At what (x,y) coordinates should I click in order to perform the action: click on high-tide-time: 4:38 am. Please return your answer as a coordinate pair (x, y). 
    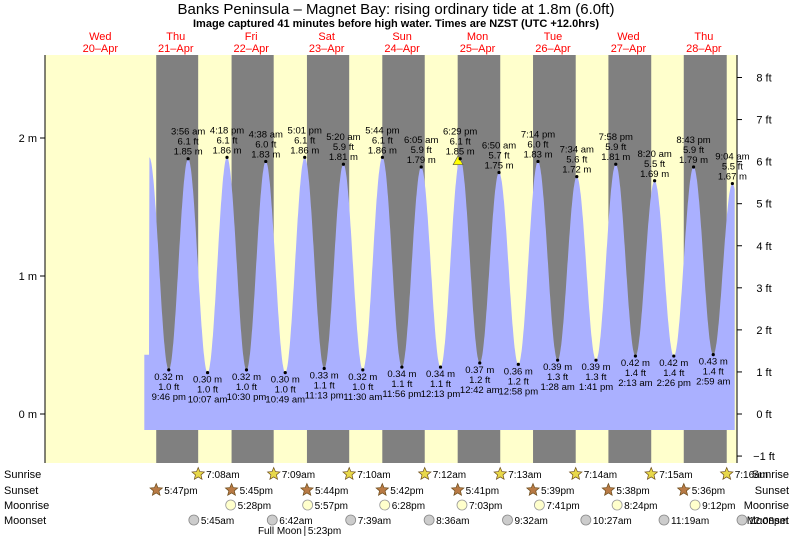
    Looking at the image, I should click on (266, 134).